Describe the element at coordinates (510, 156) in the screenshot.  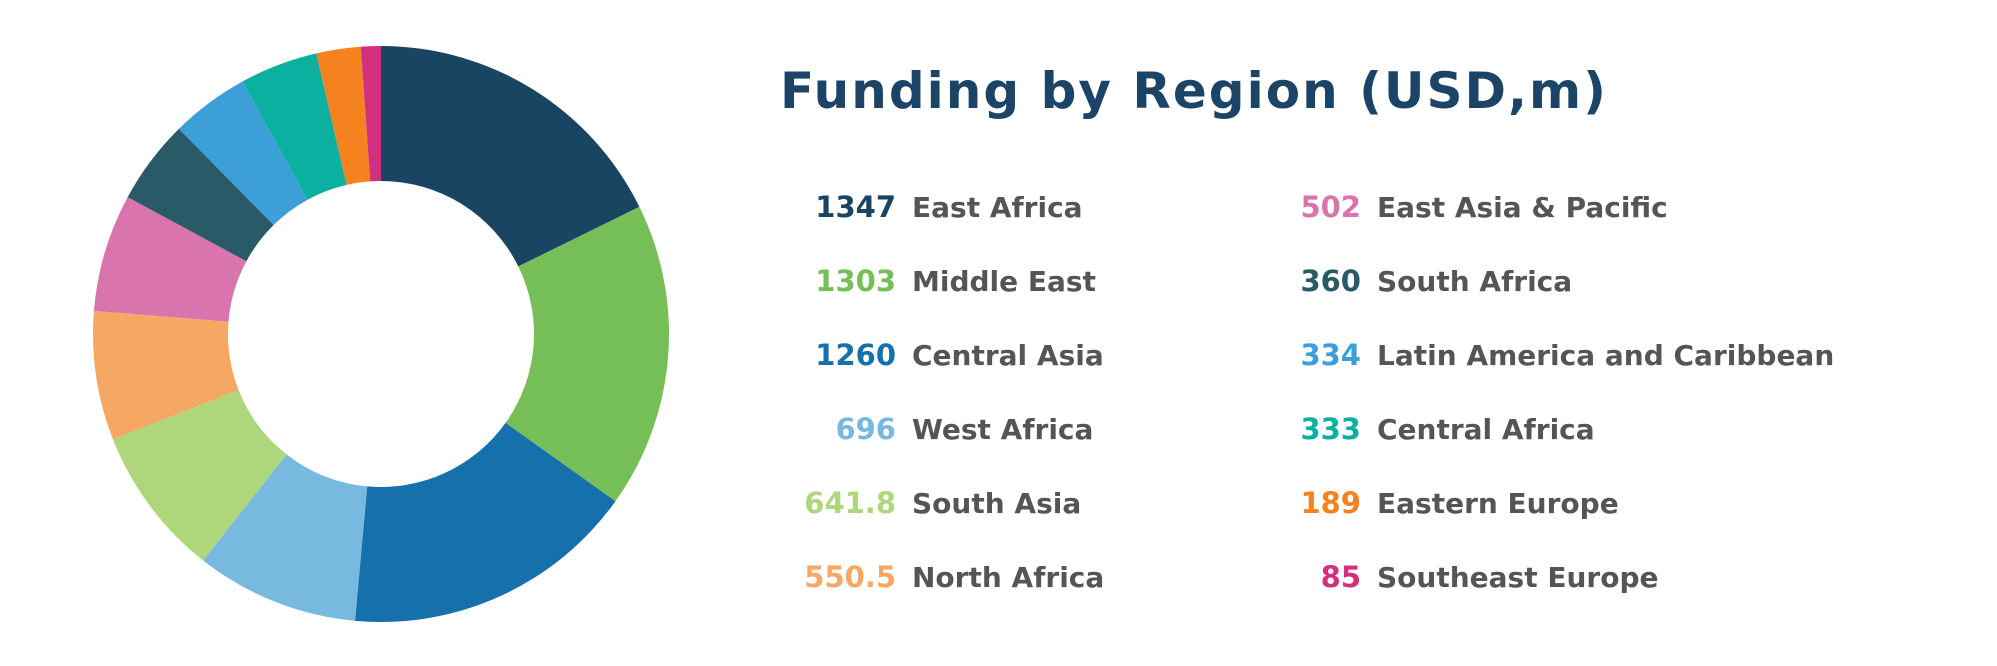
I see `pie-slice-east-africa` at that location.